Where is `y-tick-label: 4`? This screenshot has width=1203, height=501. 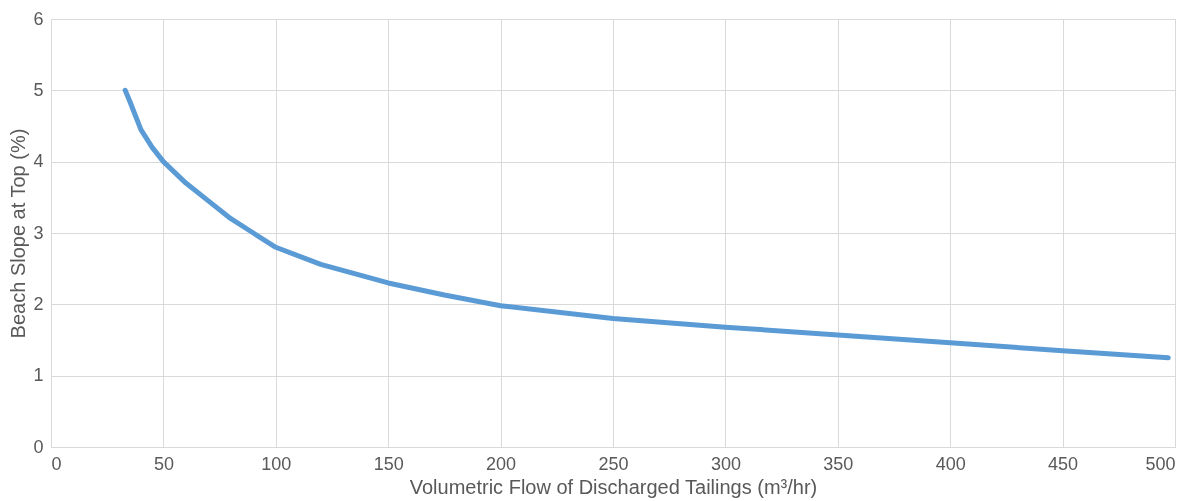 y-tick-label: 4 is located at coordinates (38, 161).